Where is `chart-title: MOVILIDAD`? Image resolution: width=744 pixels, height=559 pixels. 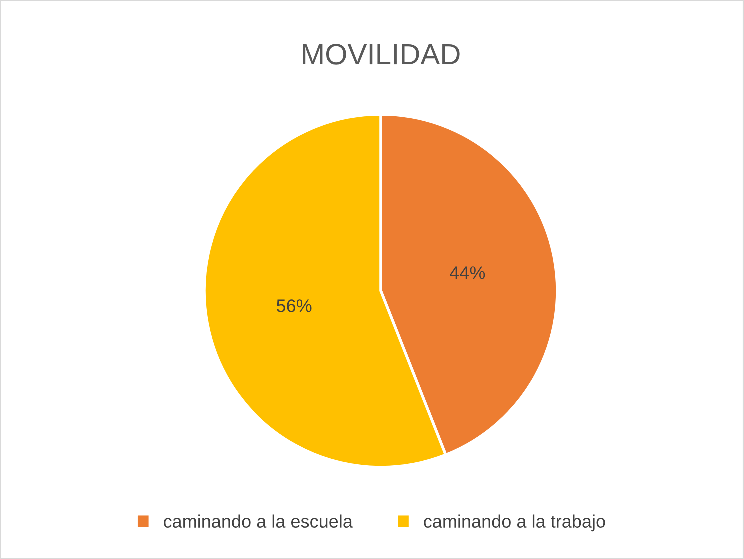
chart-title: MOVILIDAD is located at coordinates (381, 54).